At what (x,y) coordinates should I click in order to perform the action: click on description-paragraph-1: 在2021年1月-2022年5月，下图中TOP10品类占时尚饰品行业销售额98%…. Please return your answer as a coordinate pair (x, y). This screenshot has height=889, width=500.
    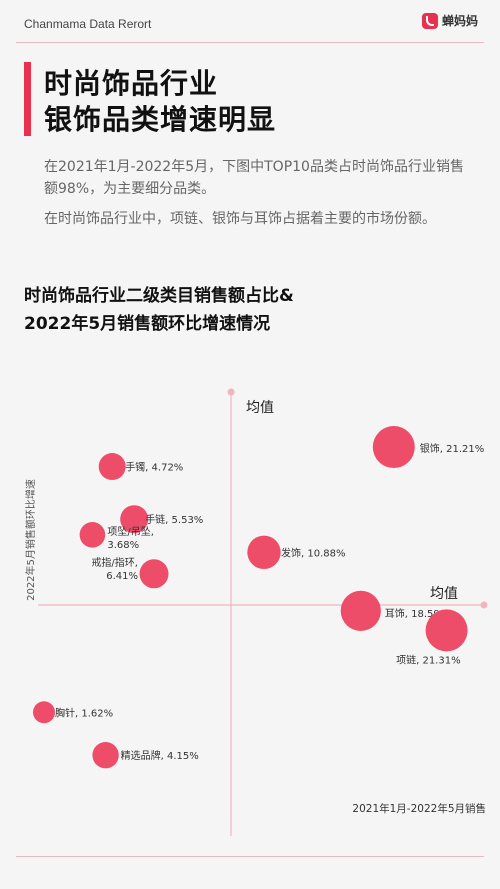
    Looking at the image, I should click on (254, 178).